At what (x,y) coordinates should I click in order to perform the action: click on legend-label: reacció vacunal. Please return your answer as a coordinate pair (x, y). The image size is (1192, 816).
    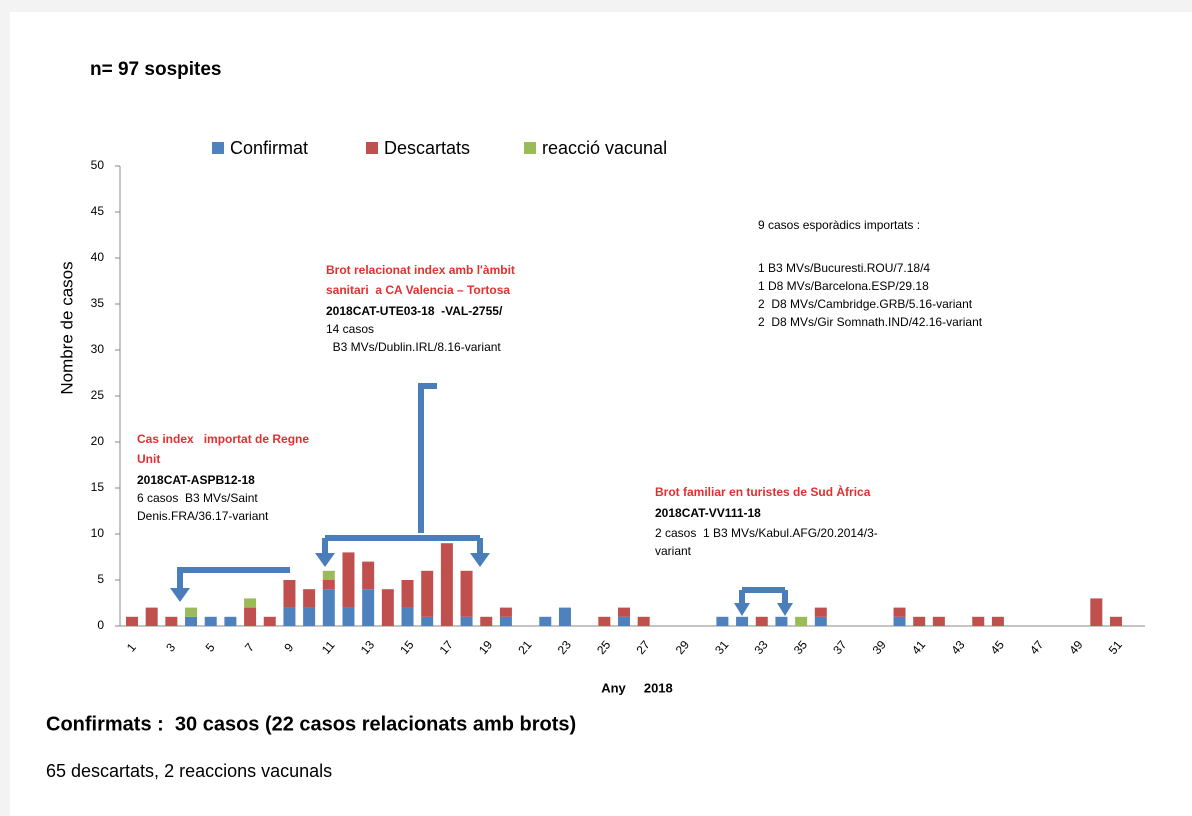
    Looking at the image, I should click on (604, 148).